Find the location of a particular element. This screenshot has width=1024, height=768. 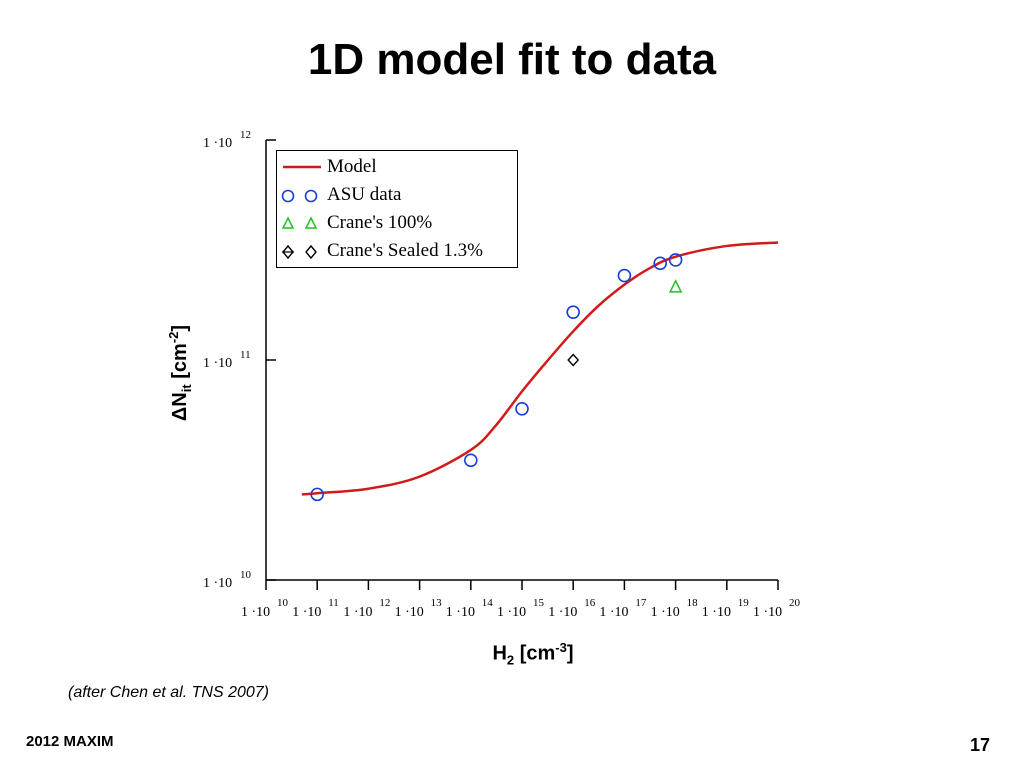

x-tick-exponent: 10 is located at coordinates (283, 603).